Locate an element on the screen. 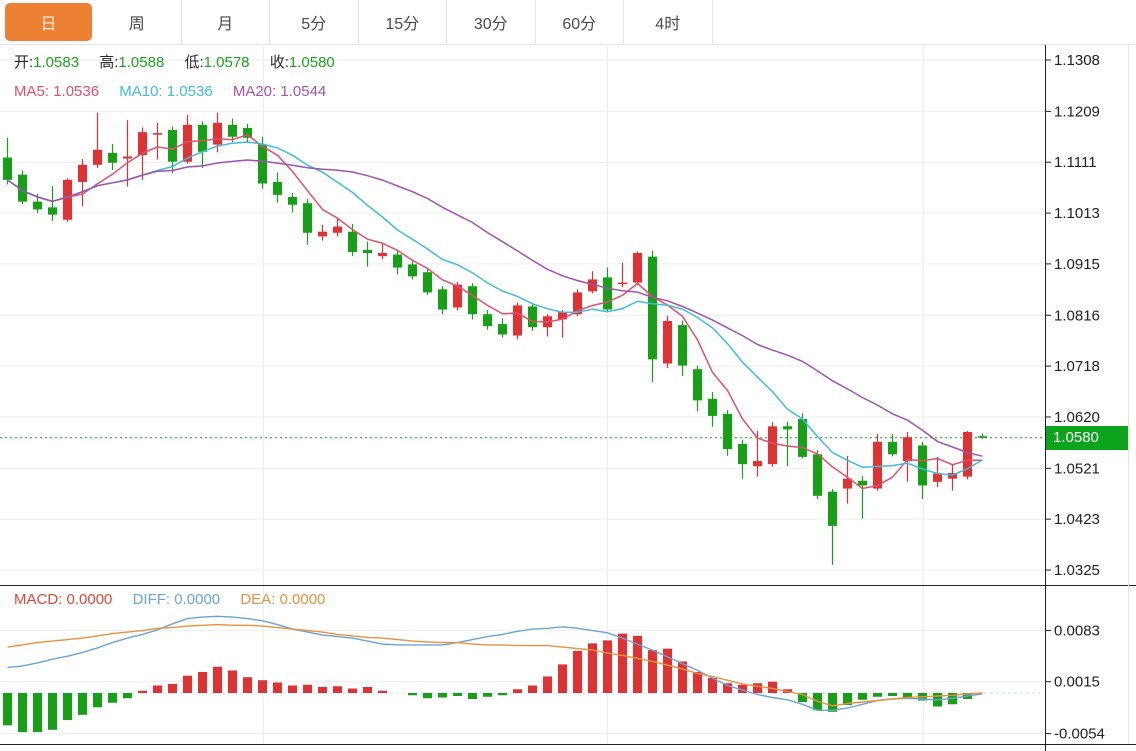  price-axis-label: 1.0423 is located at coordinates (1077, 519).